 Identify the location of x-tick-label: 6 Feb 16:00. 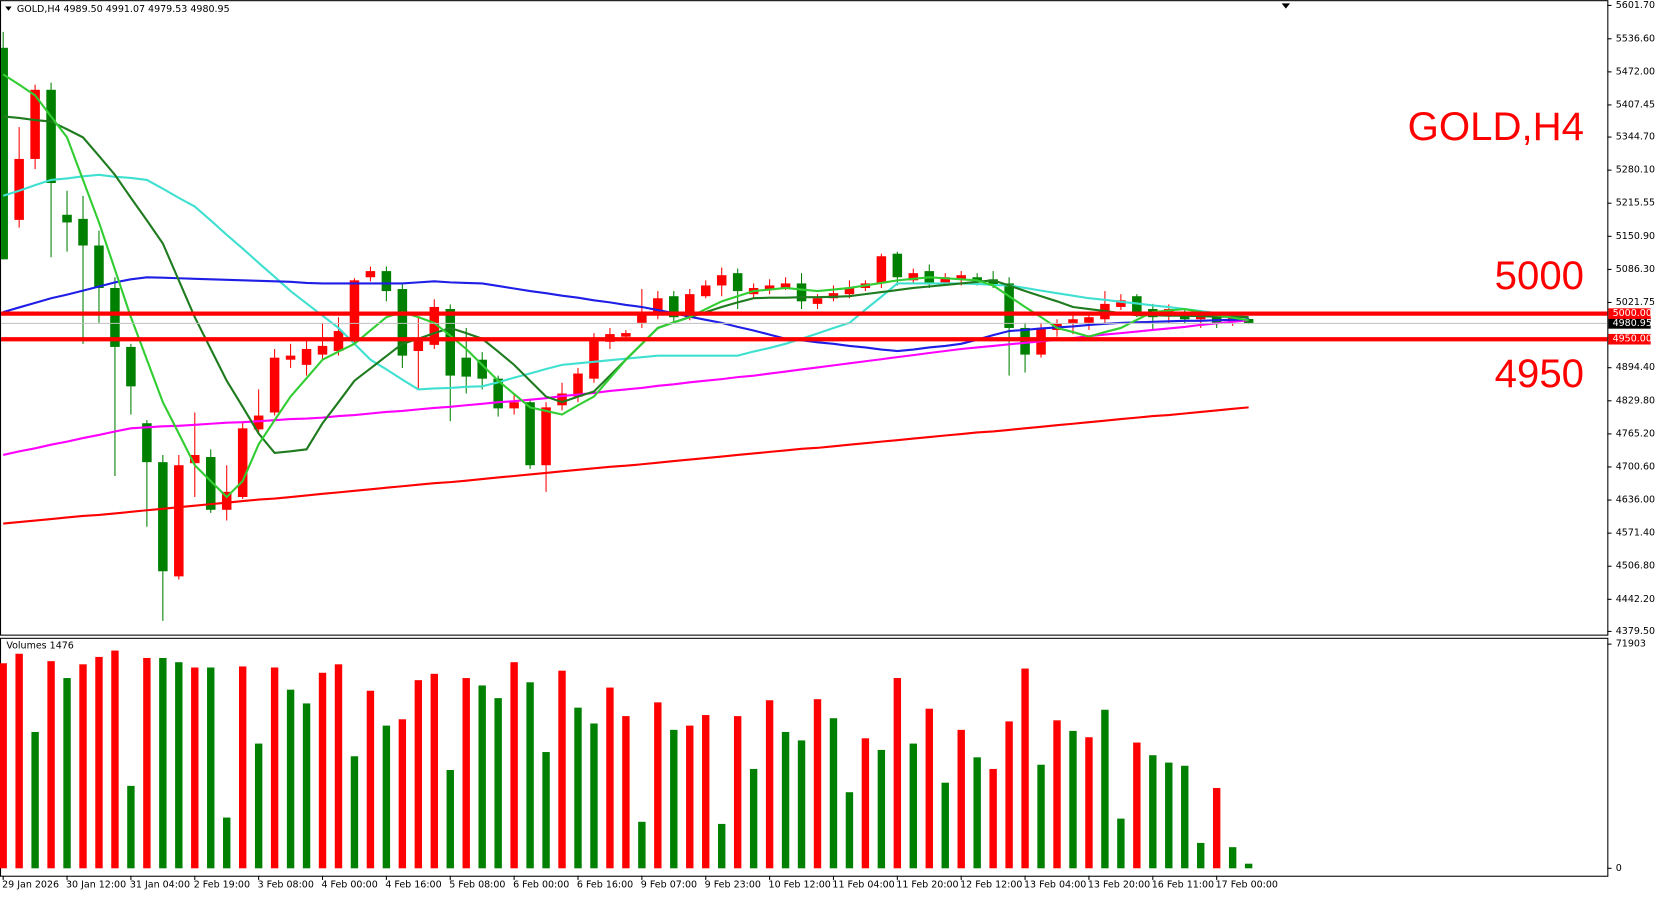
(605, 885).